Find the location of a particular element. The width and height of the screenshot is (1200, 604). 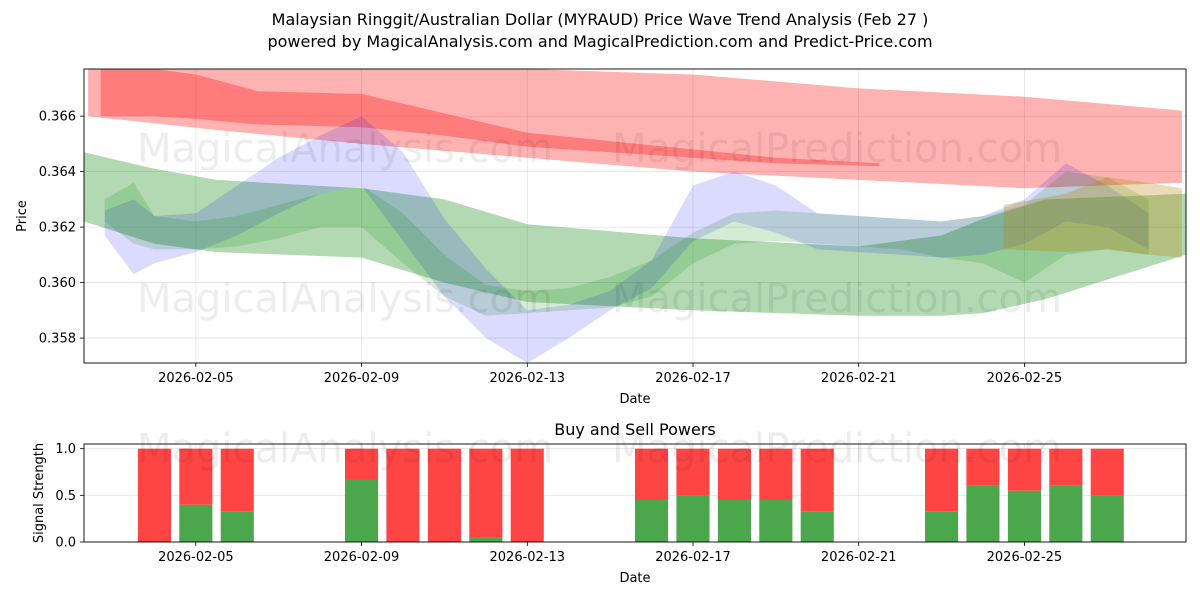

signal-x-label: Date is located at coordinates (634, 578).